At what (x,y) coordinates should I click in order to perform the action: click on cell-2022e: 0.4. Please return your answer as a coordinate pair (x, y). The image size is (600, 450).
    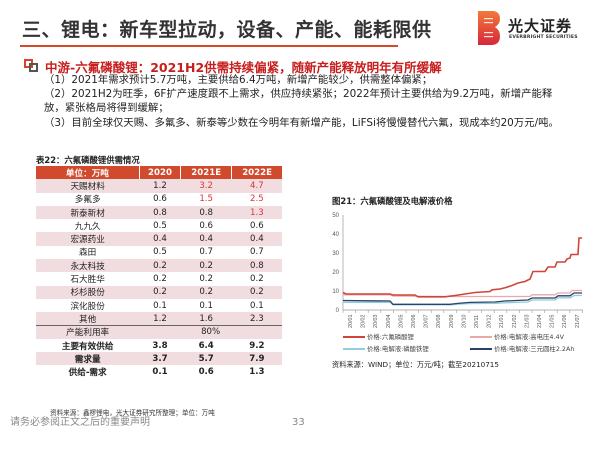
    Looking at the image, I should click on (256, 239).